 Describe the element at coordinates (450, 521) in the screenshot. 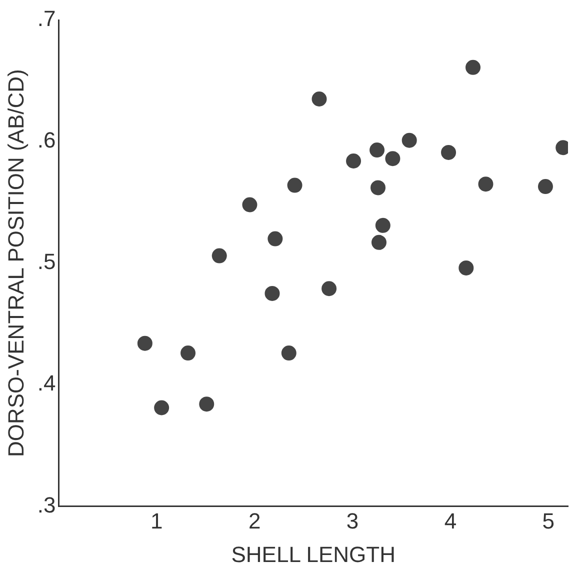

I see `x-tick-label: 4` at that location.